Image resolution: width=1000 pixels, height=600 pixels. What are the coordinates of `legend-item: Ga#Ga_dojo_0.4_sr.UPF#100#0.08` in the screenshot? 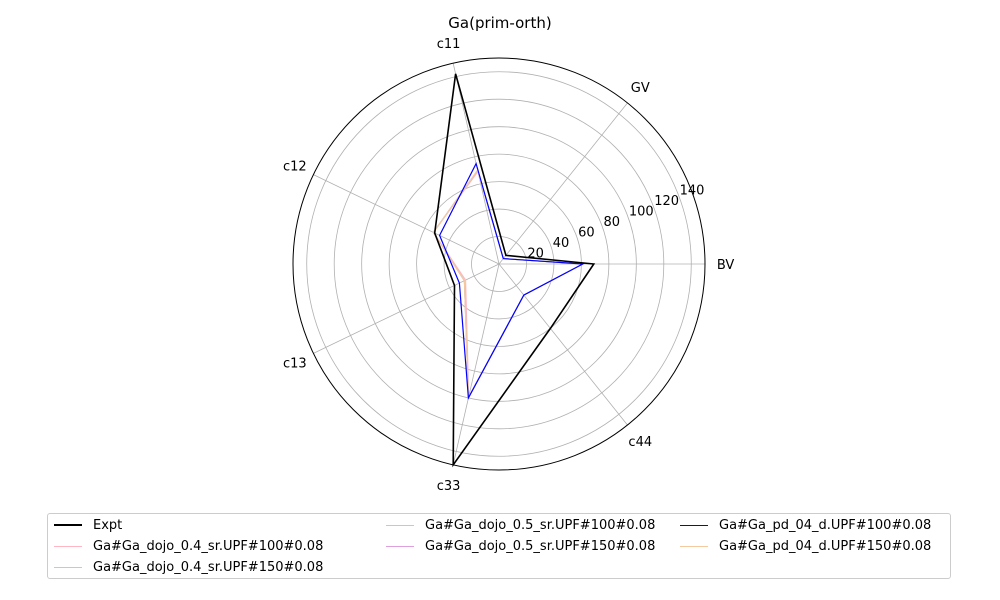 It's located at (188, 546).